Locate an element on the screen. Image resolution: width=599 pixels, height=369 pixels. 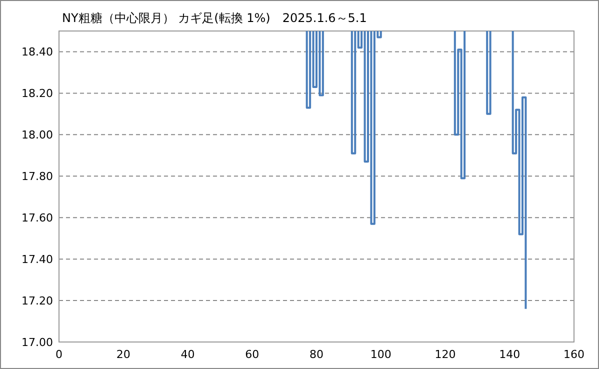
y-tick-label: 17.00 is located at coordinates (37, 342).